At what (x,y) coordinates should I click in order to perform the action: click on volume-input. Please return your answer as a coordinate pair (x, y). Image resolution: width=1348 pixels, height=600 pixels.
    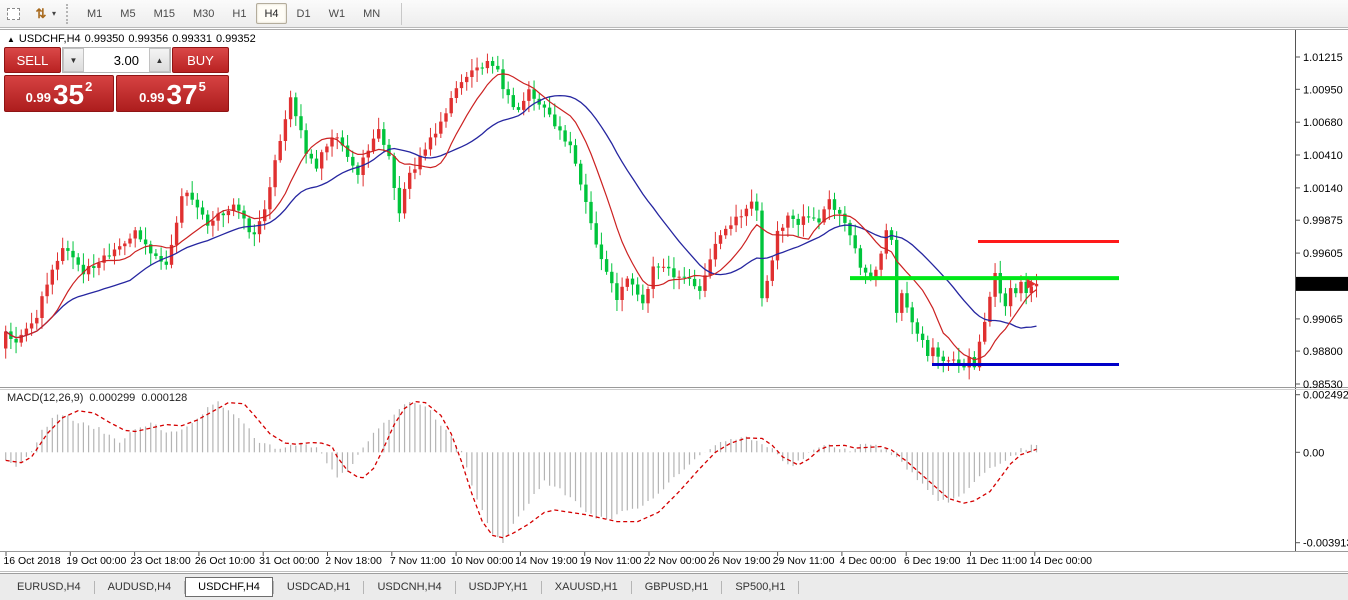
    Looking at the image, I should click on (116, 60).